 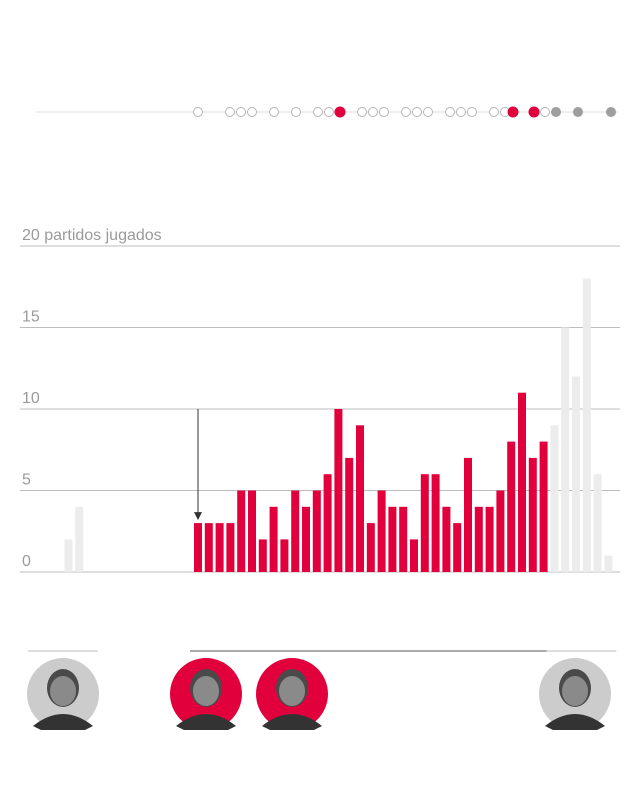 I want to click on y-tick-label: 0, so click(x=26, y=561).